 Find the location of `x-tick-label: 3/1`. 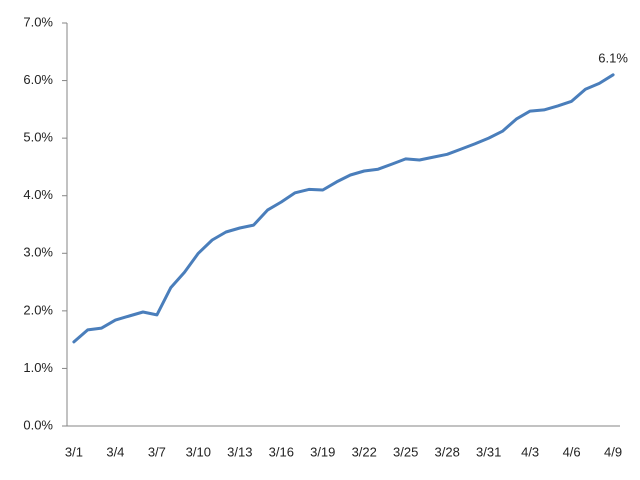

x-tick-label: 3/1 is located at coordinates (74, 451).